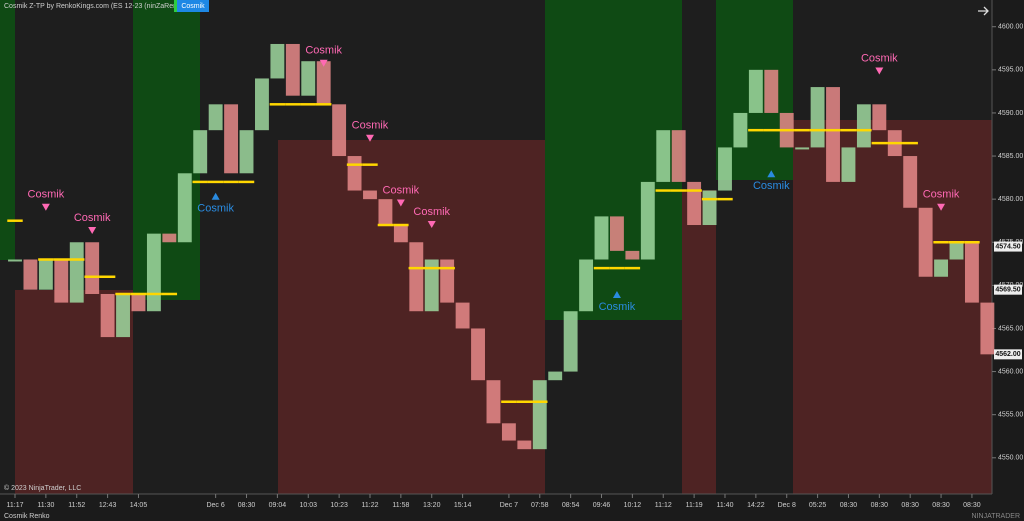  I want to click on price-marker, so click(1008, 354).